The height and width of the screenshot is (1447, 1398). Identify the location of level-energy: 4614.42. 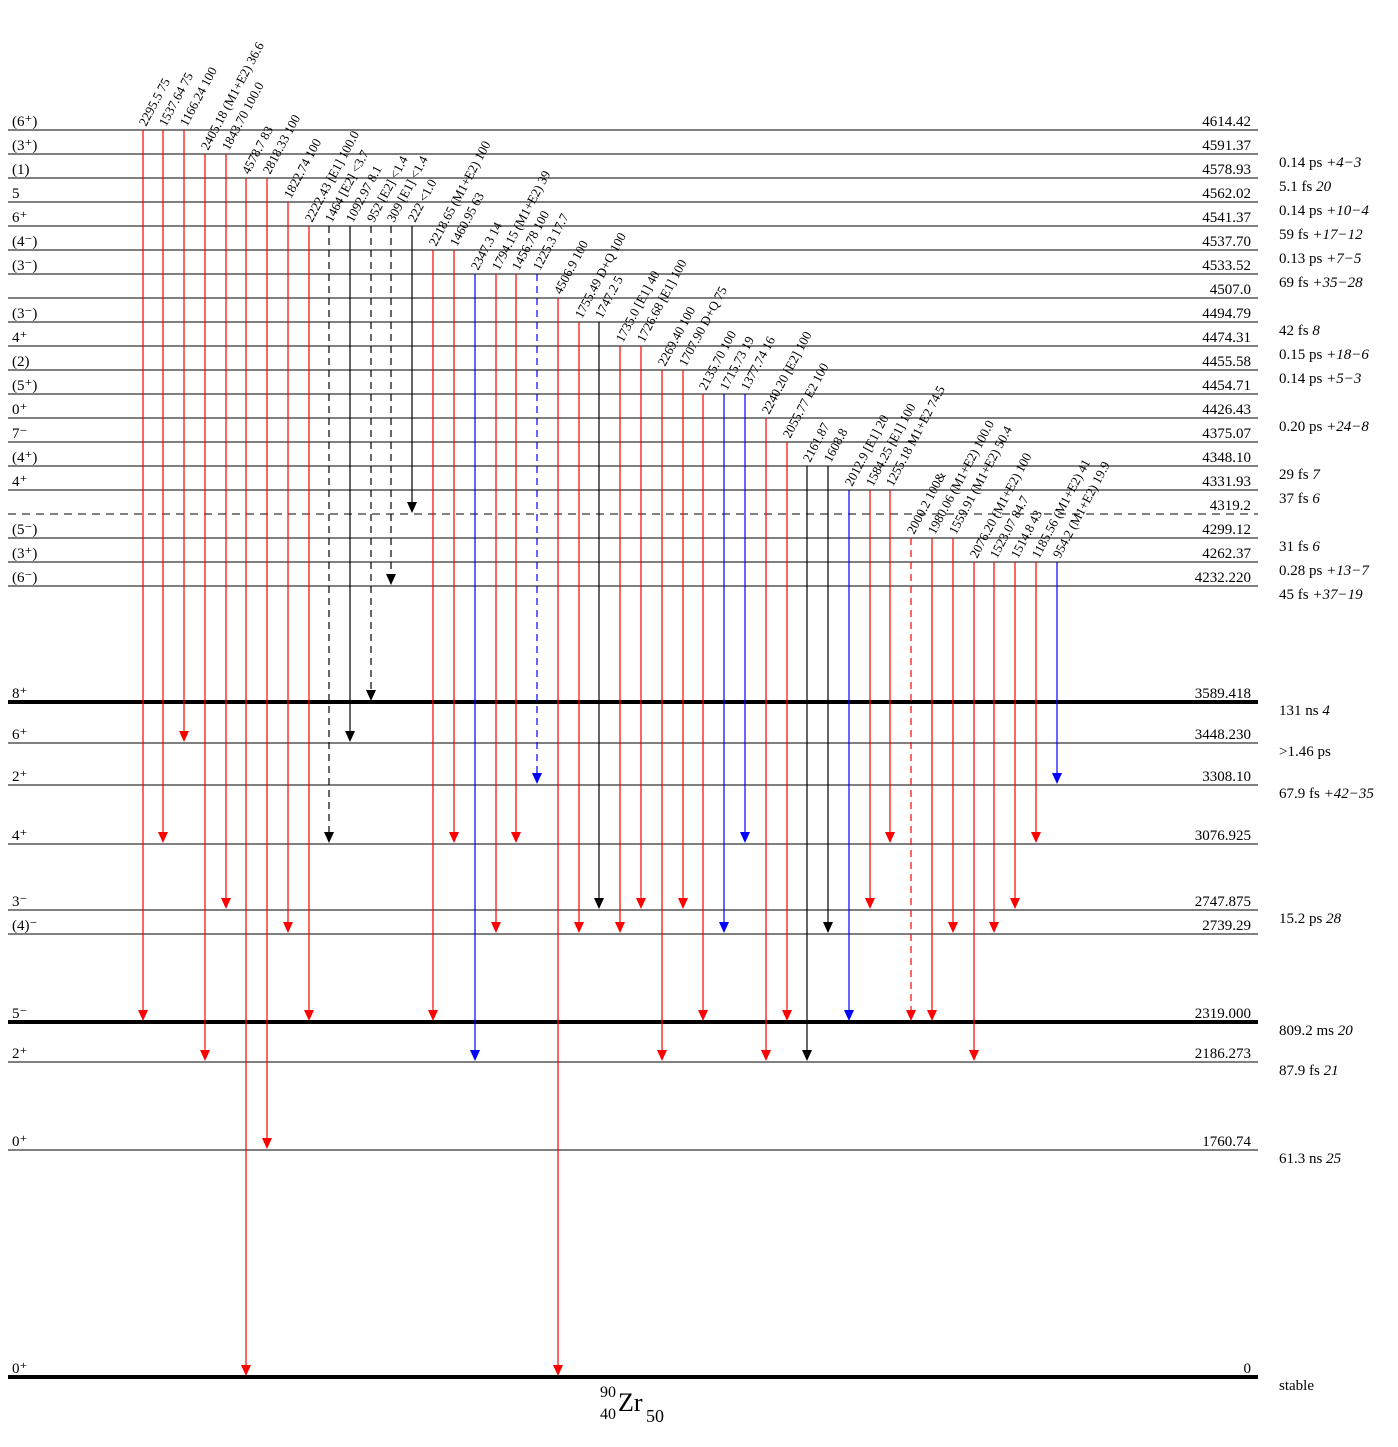
(1226, 122).